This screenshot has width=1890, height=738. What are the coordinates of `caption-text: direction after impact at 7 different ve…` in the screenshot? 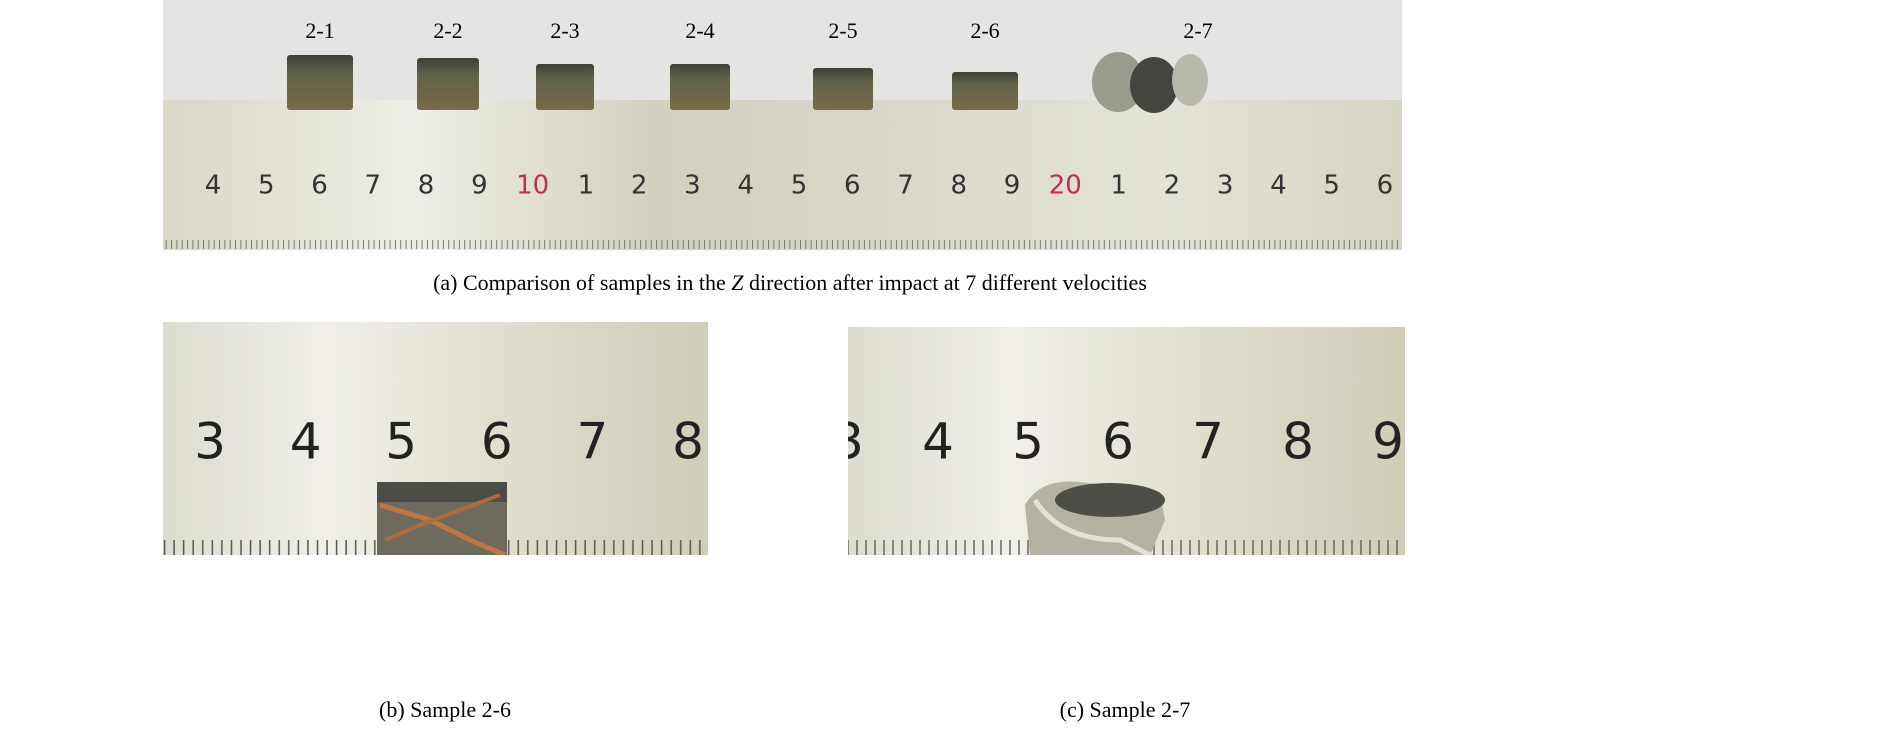 It's located at (945, 282).